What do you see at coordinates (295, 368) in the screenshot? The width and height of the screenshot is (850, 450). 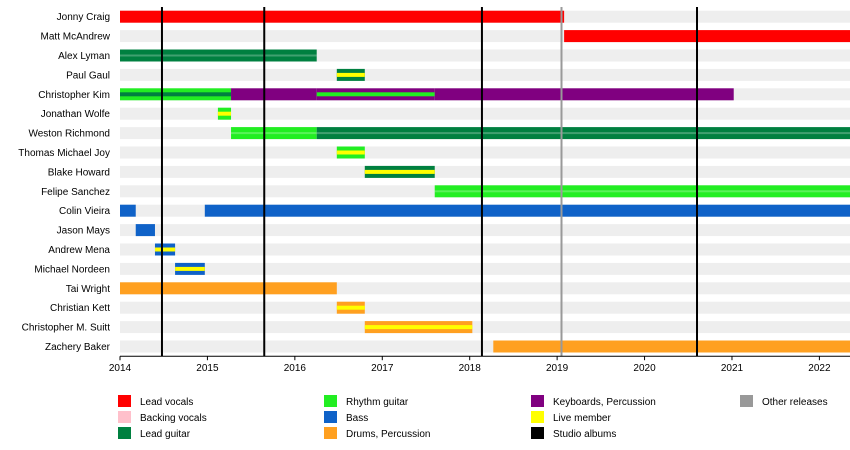 I see `x-tick-label-2016: 2016` at bounding box center [295, 368].